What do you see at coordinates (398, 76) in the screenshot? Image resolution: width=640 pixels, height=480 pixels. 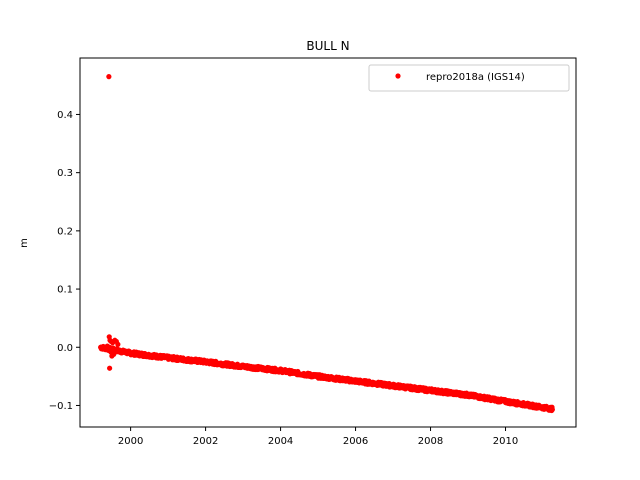 I see `legend-marker` at bounding box center [398, 76].